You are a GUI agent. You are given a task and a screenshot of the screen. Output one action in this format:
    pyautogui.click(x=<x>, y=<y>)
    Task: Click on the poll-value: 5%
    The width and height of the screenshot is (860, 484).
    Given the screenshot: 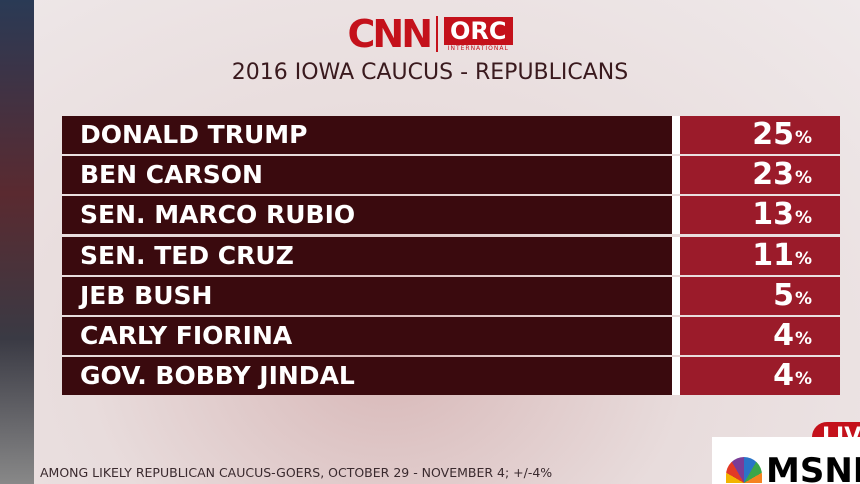 What is the action you would take?
    pyautogui.click(x=760, y=295)
    